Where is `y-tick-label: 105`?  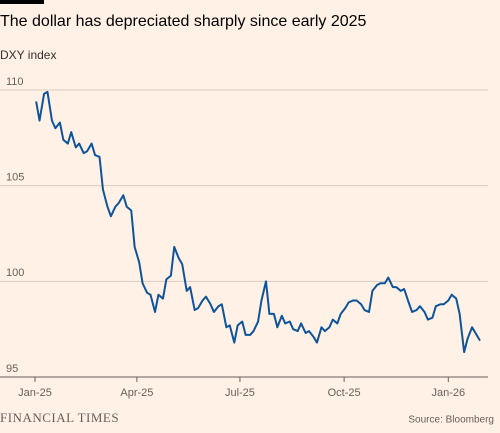
y-tick-label: 105 is located at coordinates (15, 178).